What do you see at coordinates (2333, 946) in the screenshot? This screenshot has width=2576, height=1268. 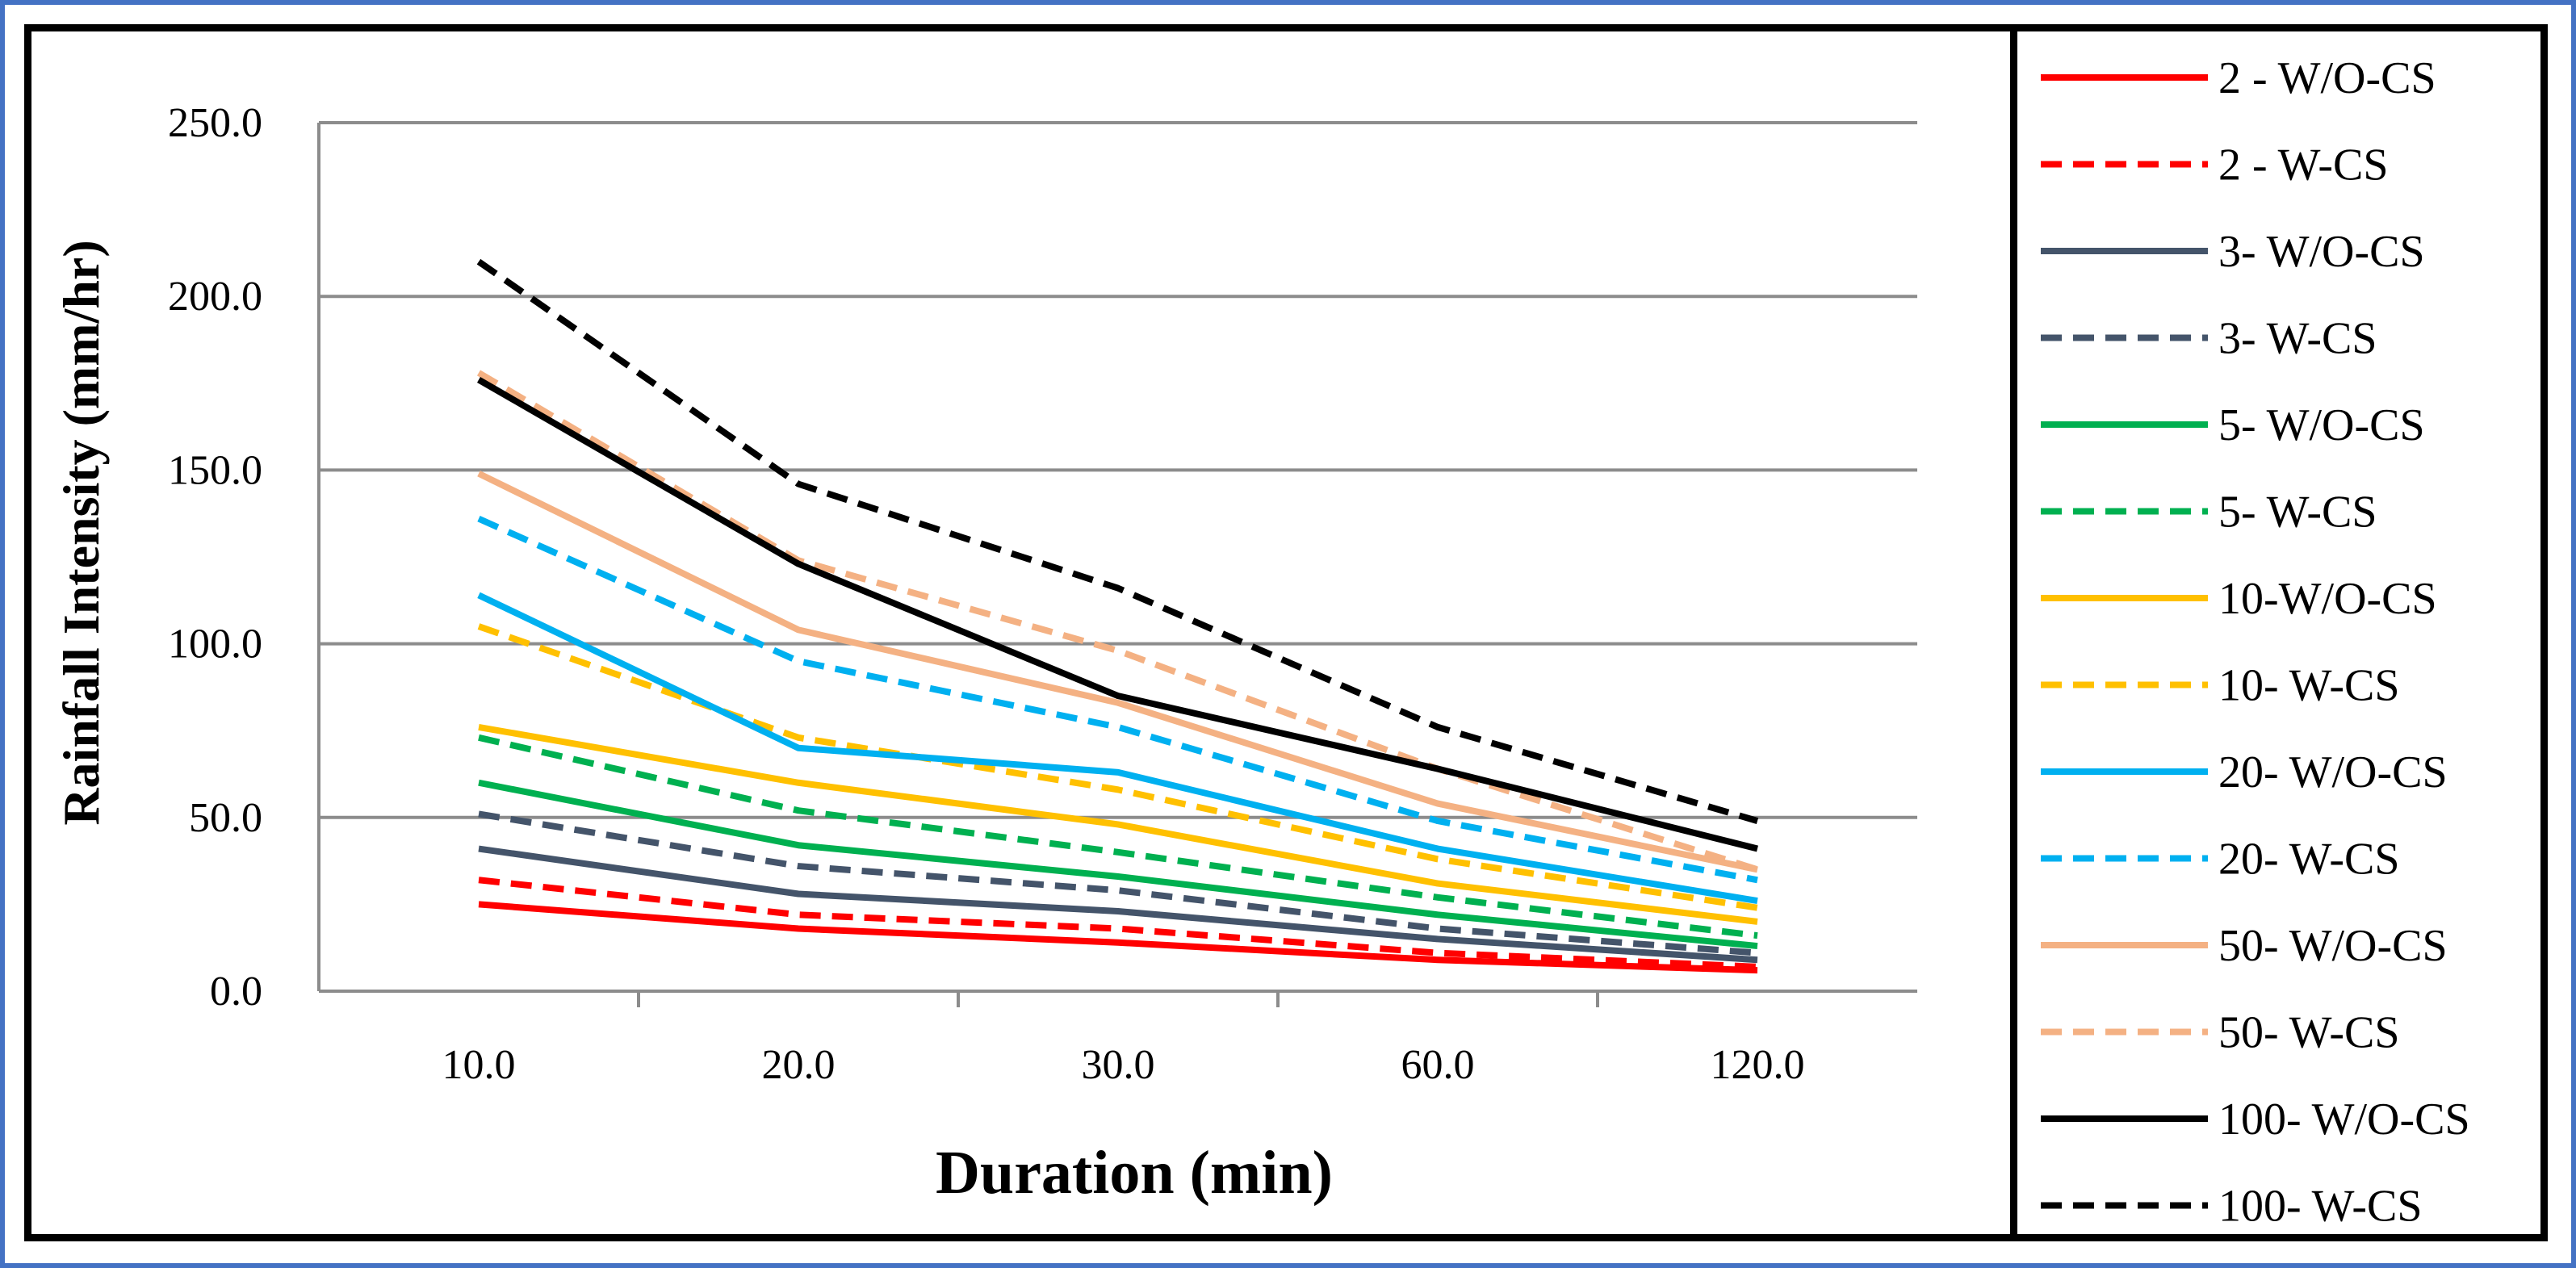 I see `legend-label: 50- W/O-CS` at bounding box center [2333, 946].